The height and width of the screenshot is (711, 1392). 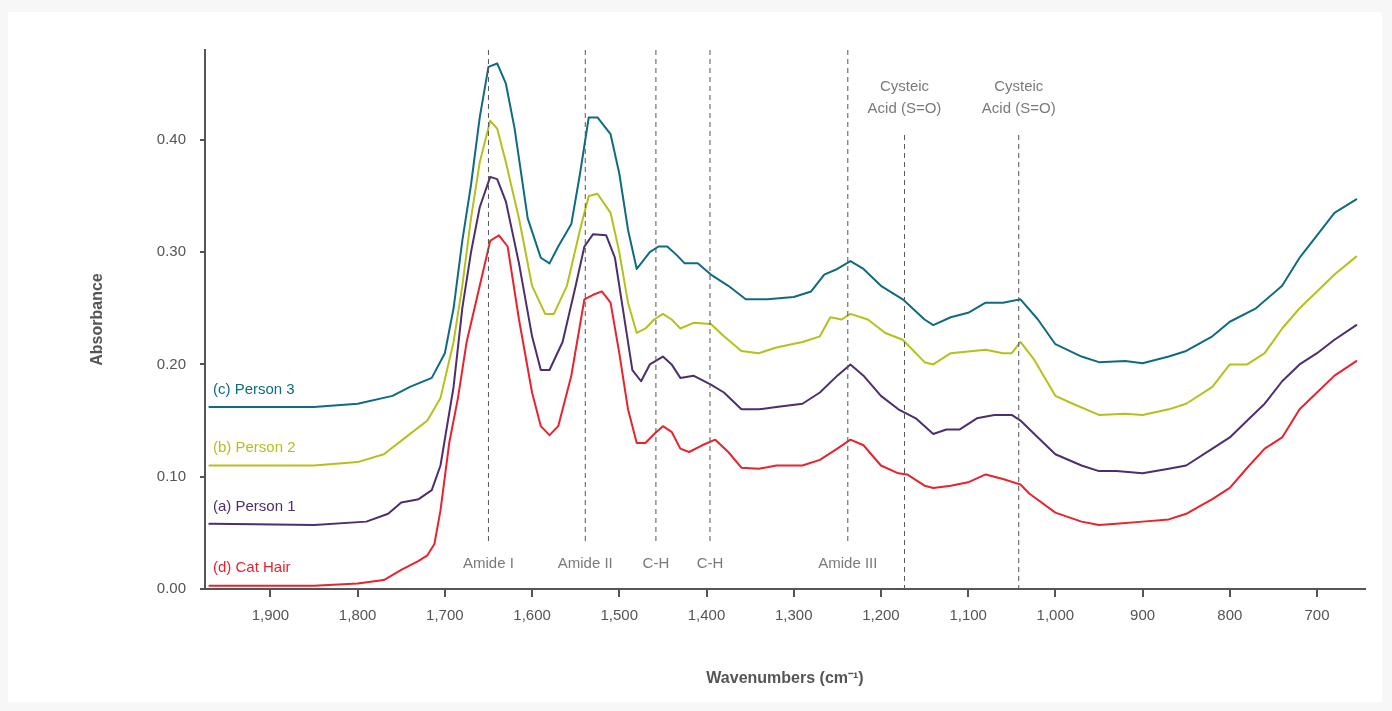 I want to click on ref-line-label: Amide III, so click(x=848, y=563).